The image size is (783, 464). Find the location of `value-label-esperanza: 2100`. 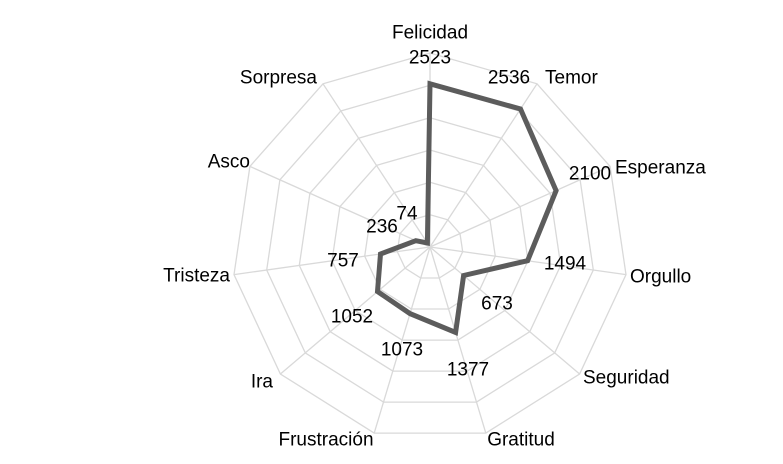

value-label-esperanza: 2100 is located at coordinates (590, 174).